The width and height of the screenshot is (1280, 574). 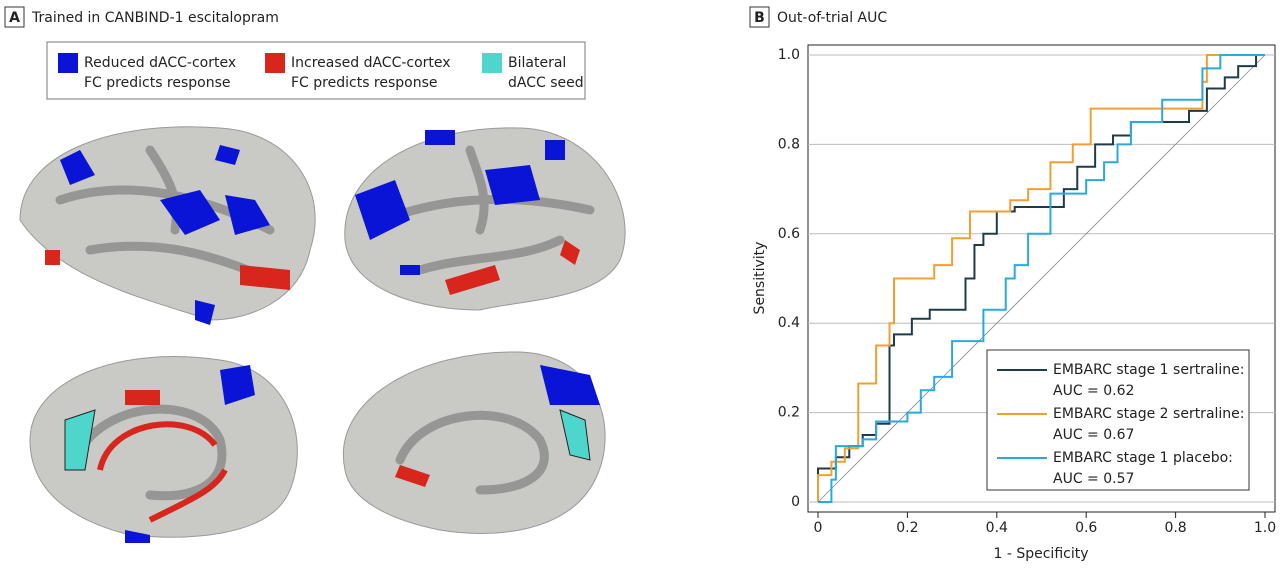 What do you see at coordinates (1149, 414) in the screenshot?
I see `legend-label: EMBARC stage 2 sertraline:` at bounding box center [1149, 414].